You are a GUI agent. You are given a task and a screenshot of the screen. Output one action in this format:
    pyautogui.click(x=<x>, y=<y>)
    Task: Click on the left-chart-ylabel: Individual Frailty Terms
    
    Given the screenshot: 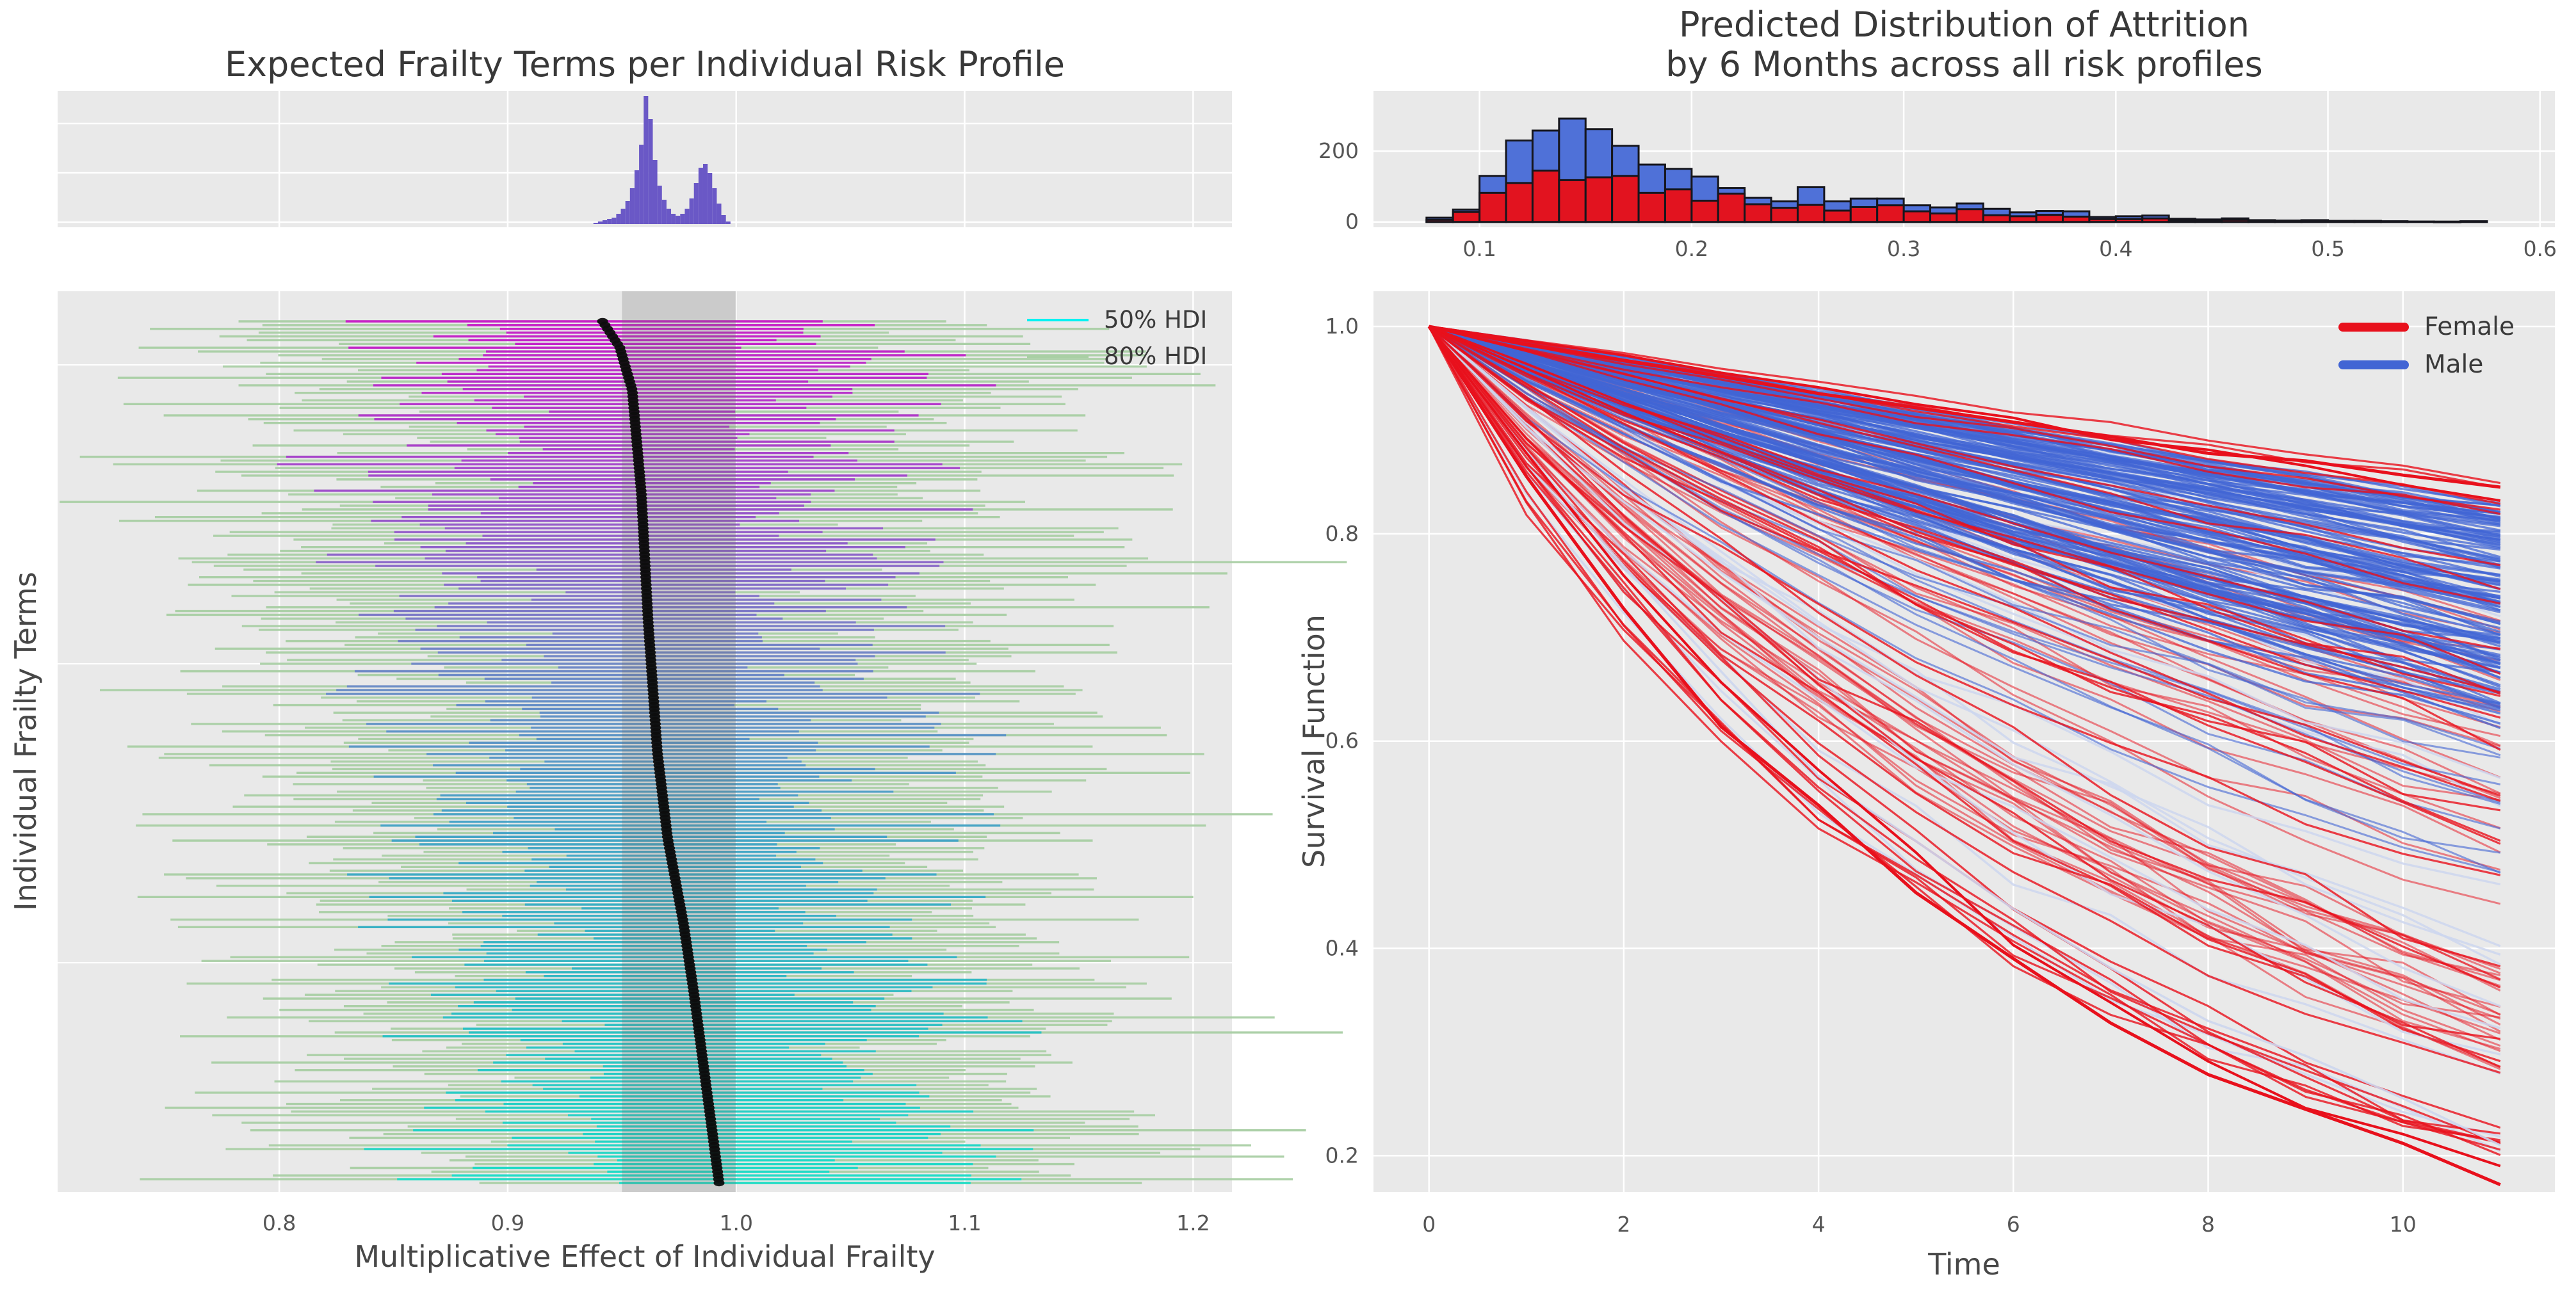 What is the action you would take?
    pyautogui.click(x=25, y=741)
    